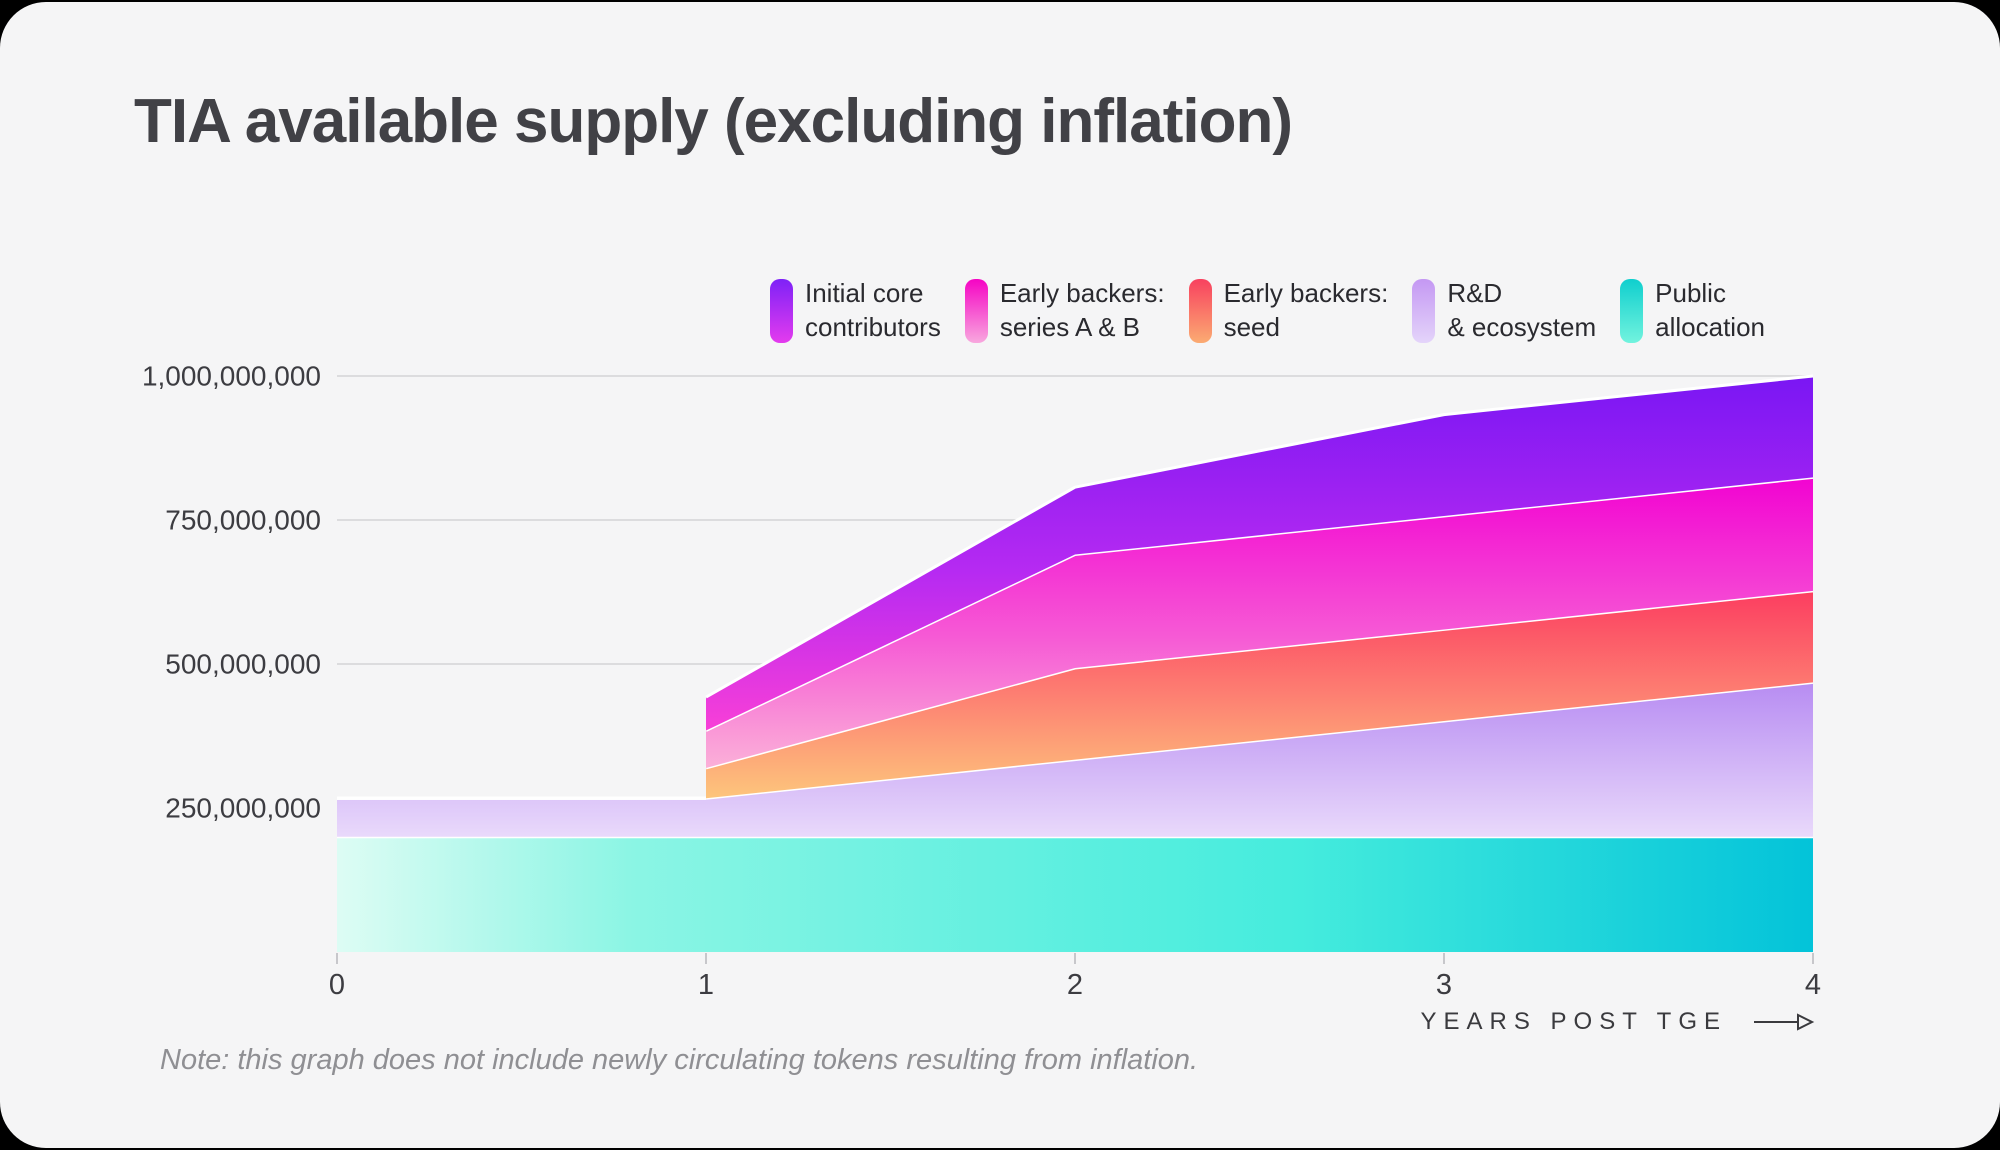  Describe the element at coordinates (976, 311) in the screenshot. I see `legend-swatch-early-backers-series-a-b` at that location.